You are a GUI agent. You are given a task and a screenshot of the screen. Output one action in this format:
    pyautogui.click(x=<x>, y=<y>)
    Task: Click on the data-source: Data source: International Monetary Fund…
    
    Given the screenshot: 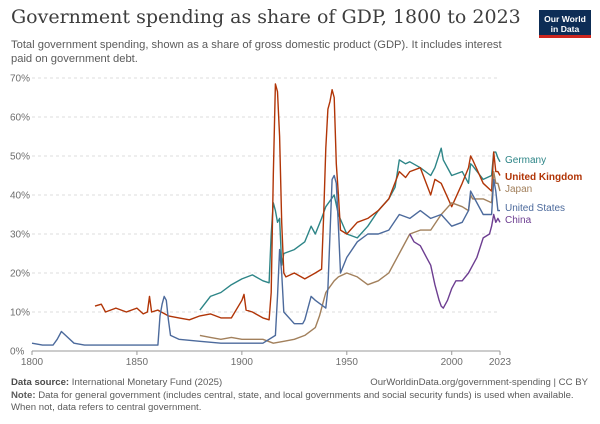 What is the action you would take?
    pyautogui.click(x=116, y=382)
    